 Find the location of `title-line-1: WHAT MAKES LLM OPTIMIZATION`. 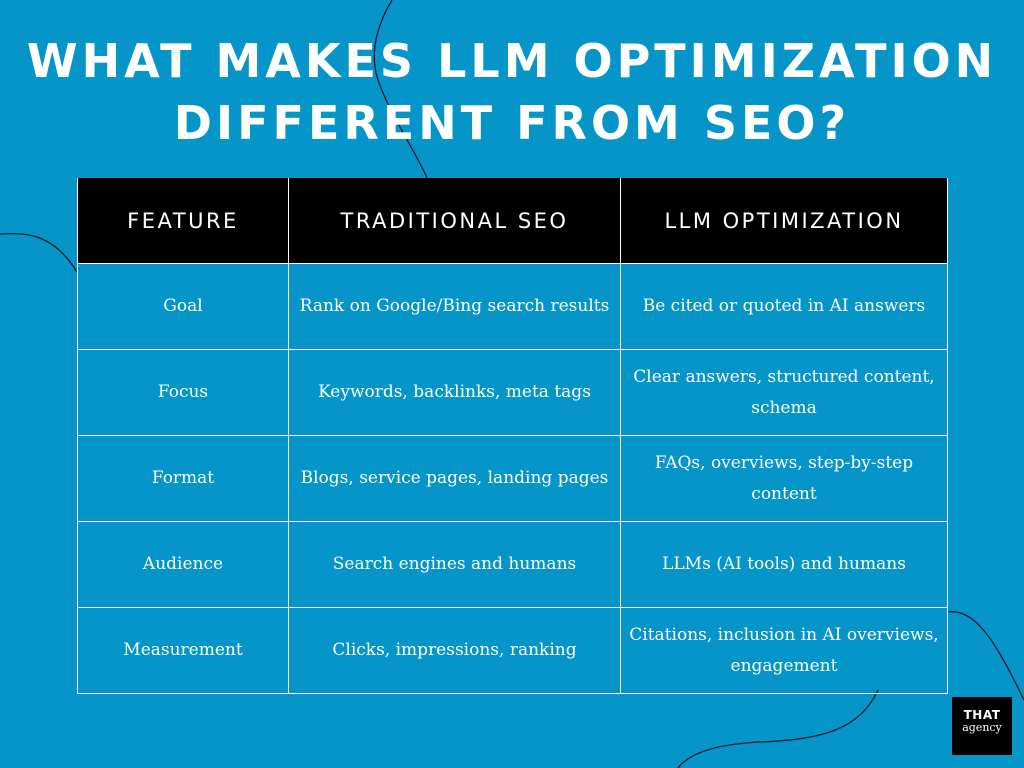

title-line-1: WHAT MAKES LLM OPTIMIZATION is located at coordinates (512, 61).